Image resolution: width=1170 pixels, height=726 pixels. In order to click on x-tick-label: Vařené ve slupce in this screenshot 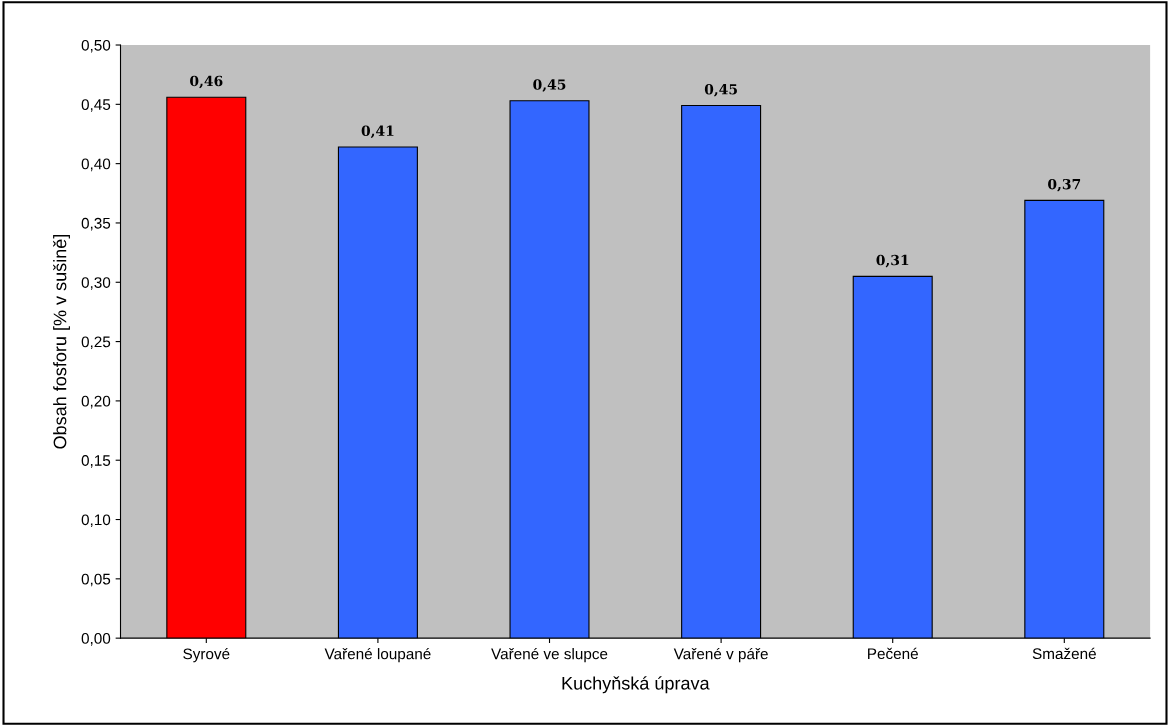, I will do `click(549, 655)`.